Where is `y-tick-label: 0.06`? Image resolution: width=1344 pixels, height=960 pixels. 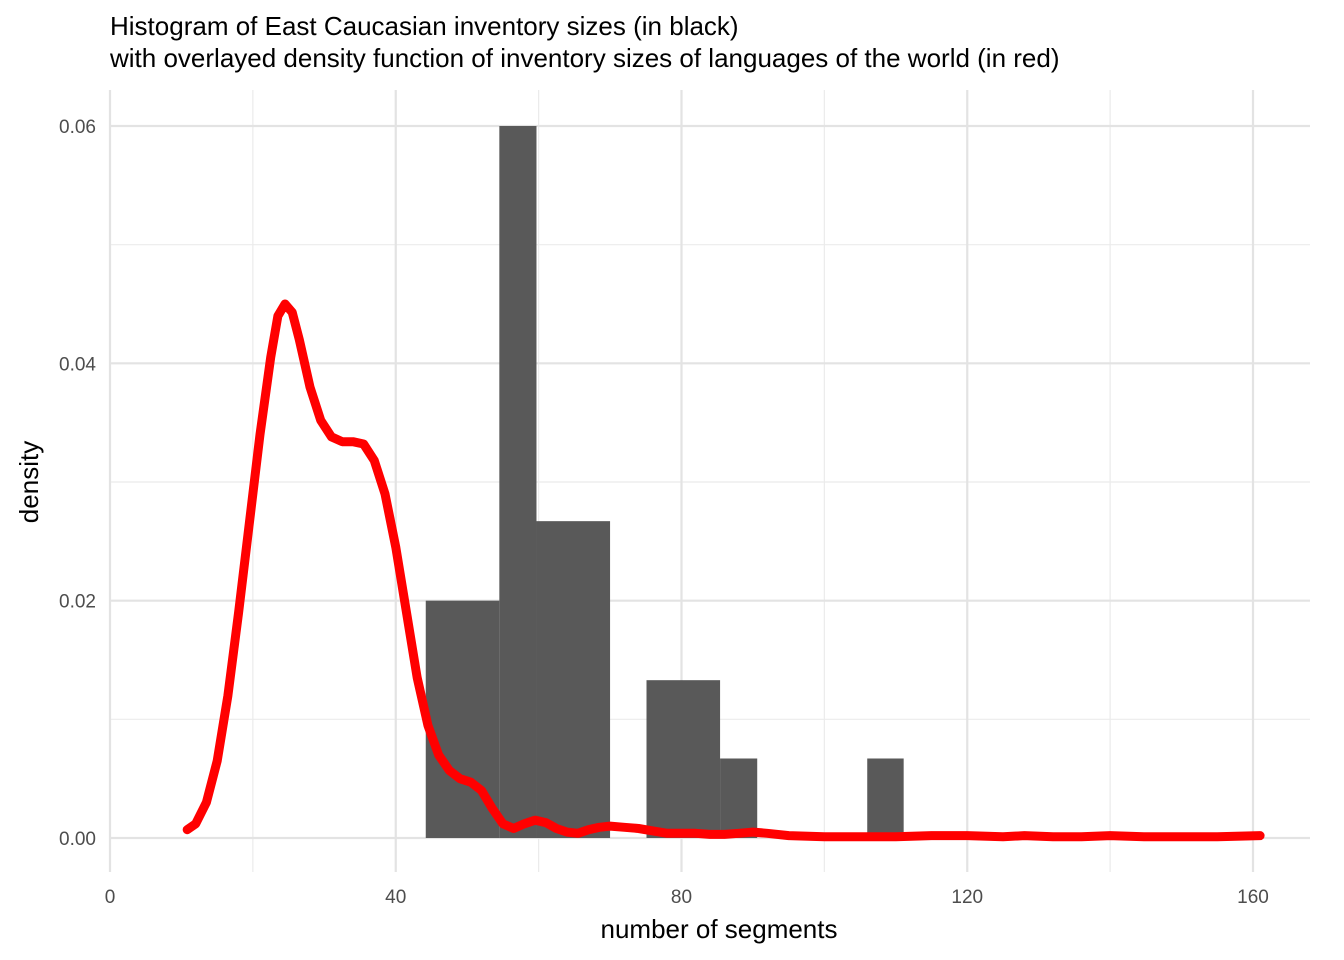 y-tick-label: 0.06 is located at coordinates (77, 127).